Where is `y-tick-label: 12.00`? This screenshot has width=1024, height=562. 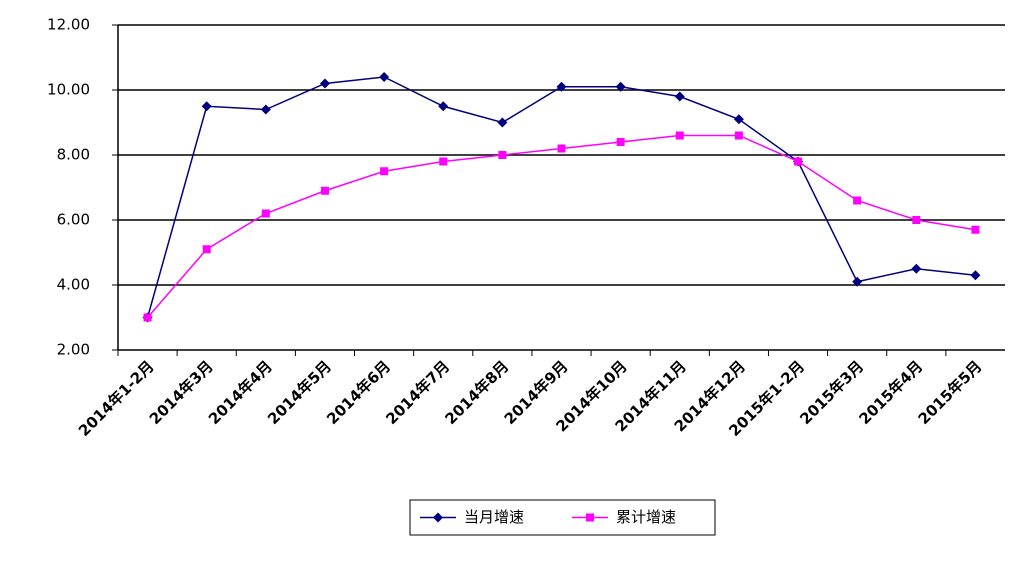
y-tick-label: 12.00 is located at coordinates (68, 25).